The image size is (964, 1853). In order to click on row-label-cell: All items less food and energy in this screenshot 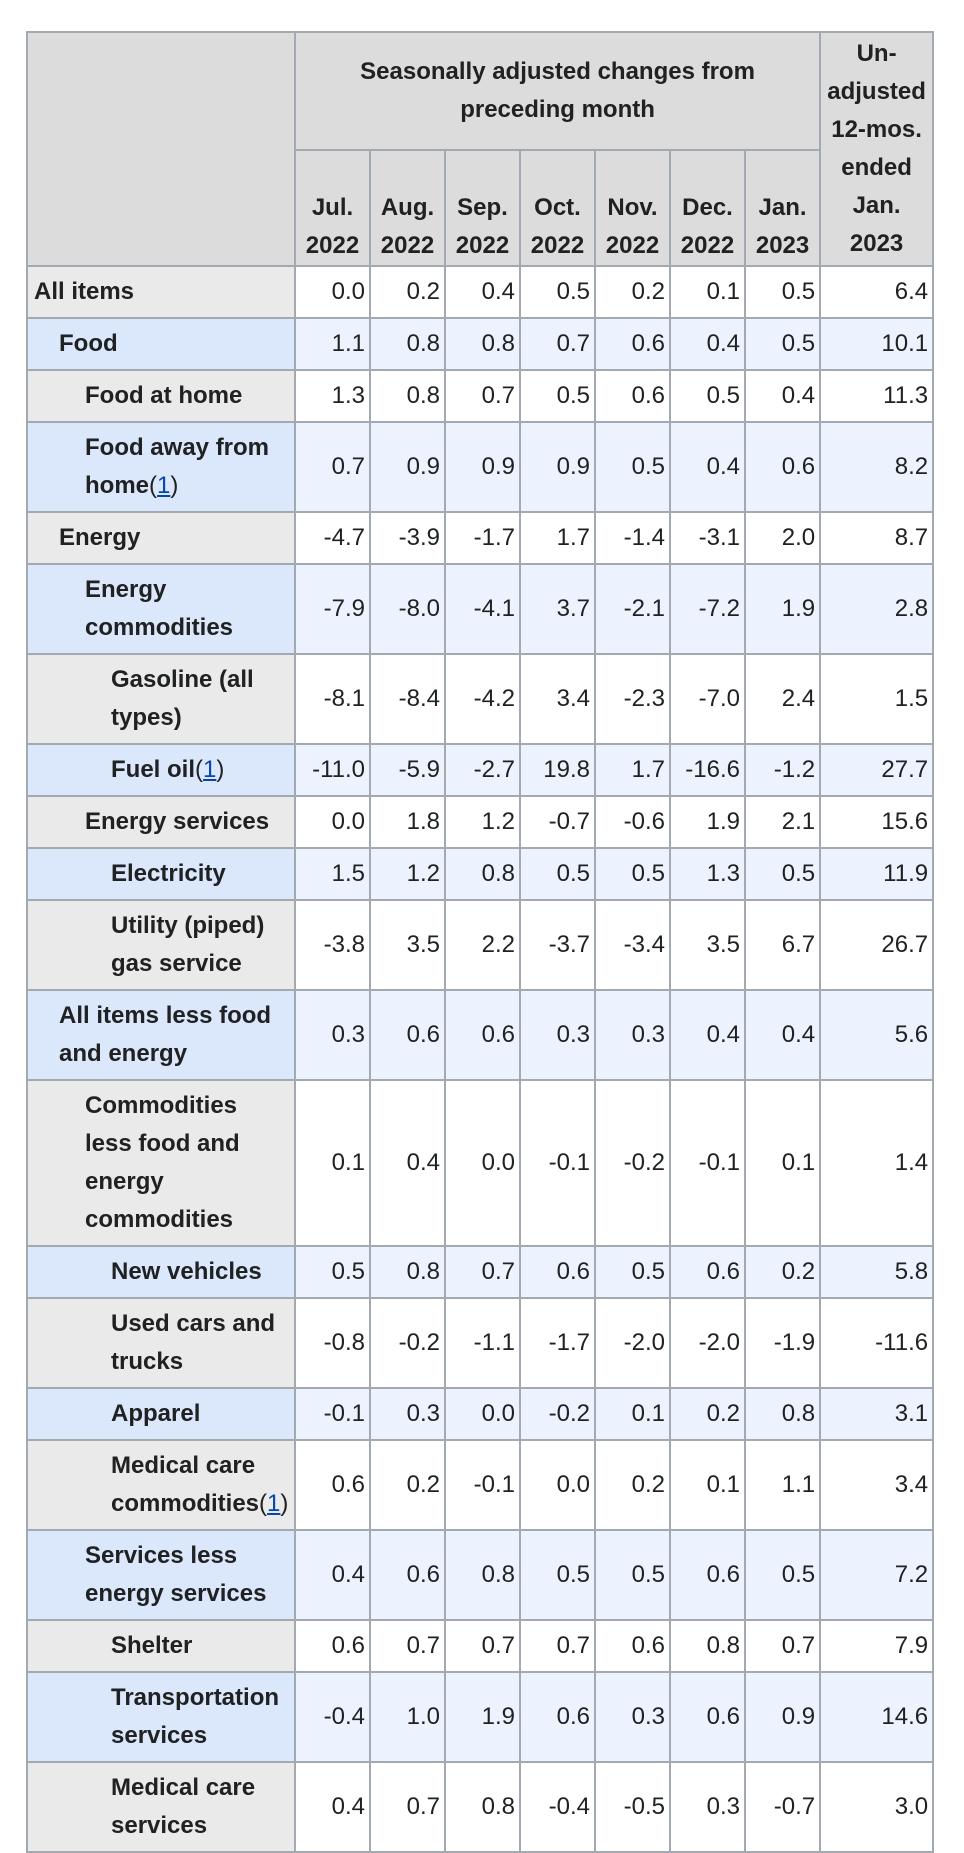, I will do `click(161, 1035)`.